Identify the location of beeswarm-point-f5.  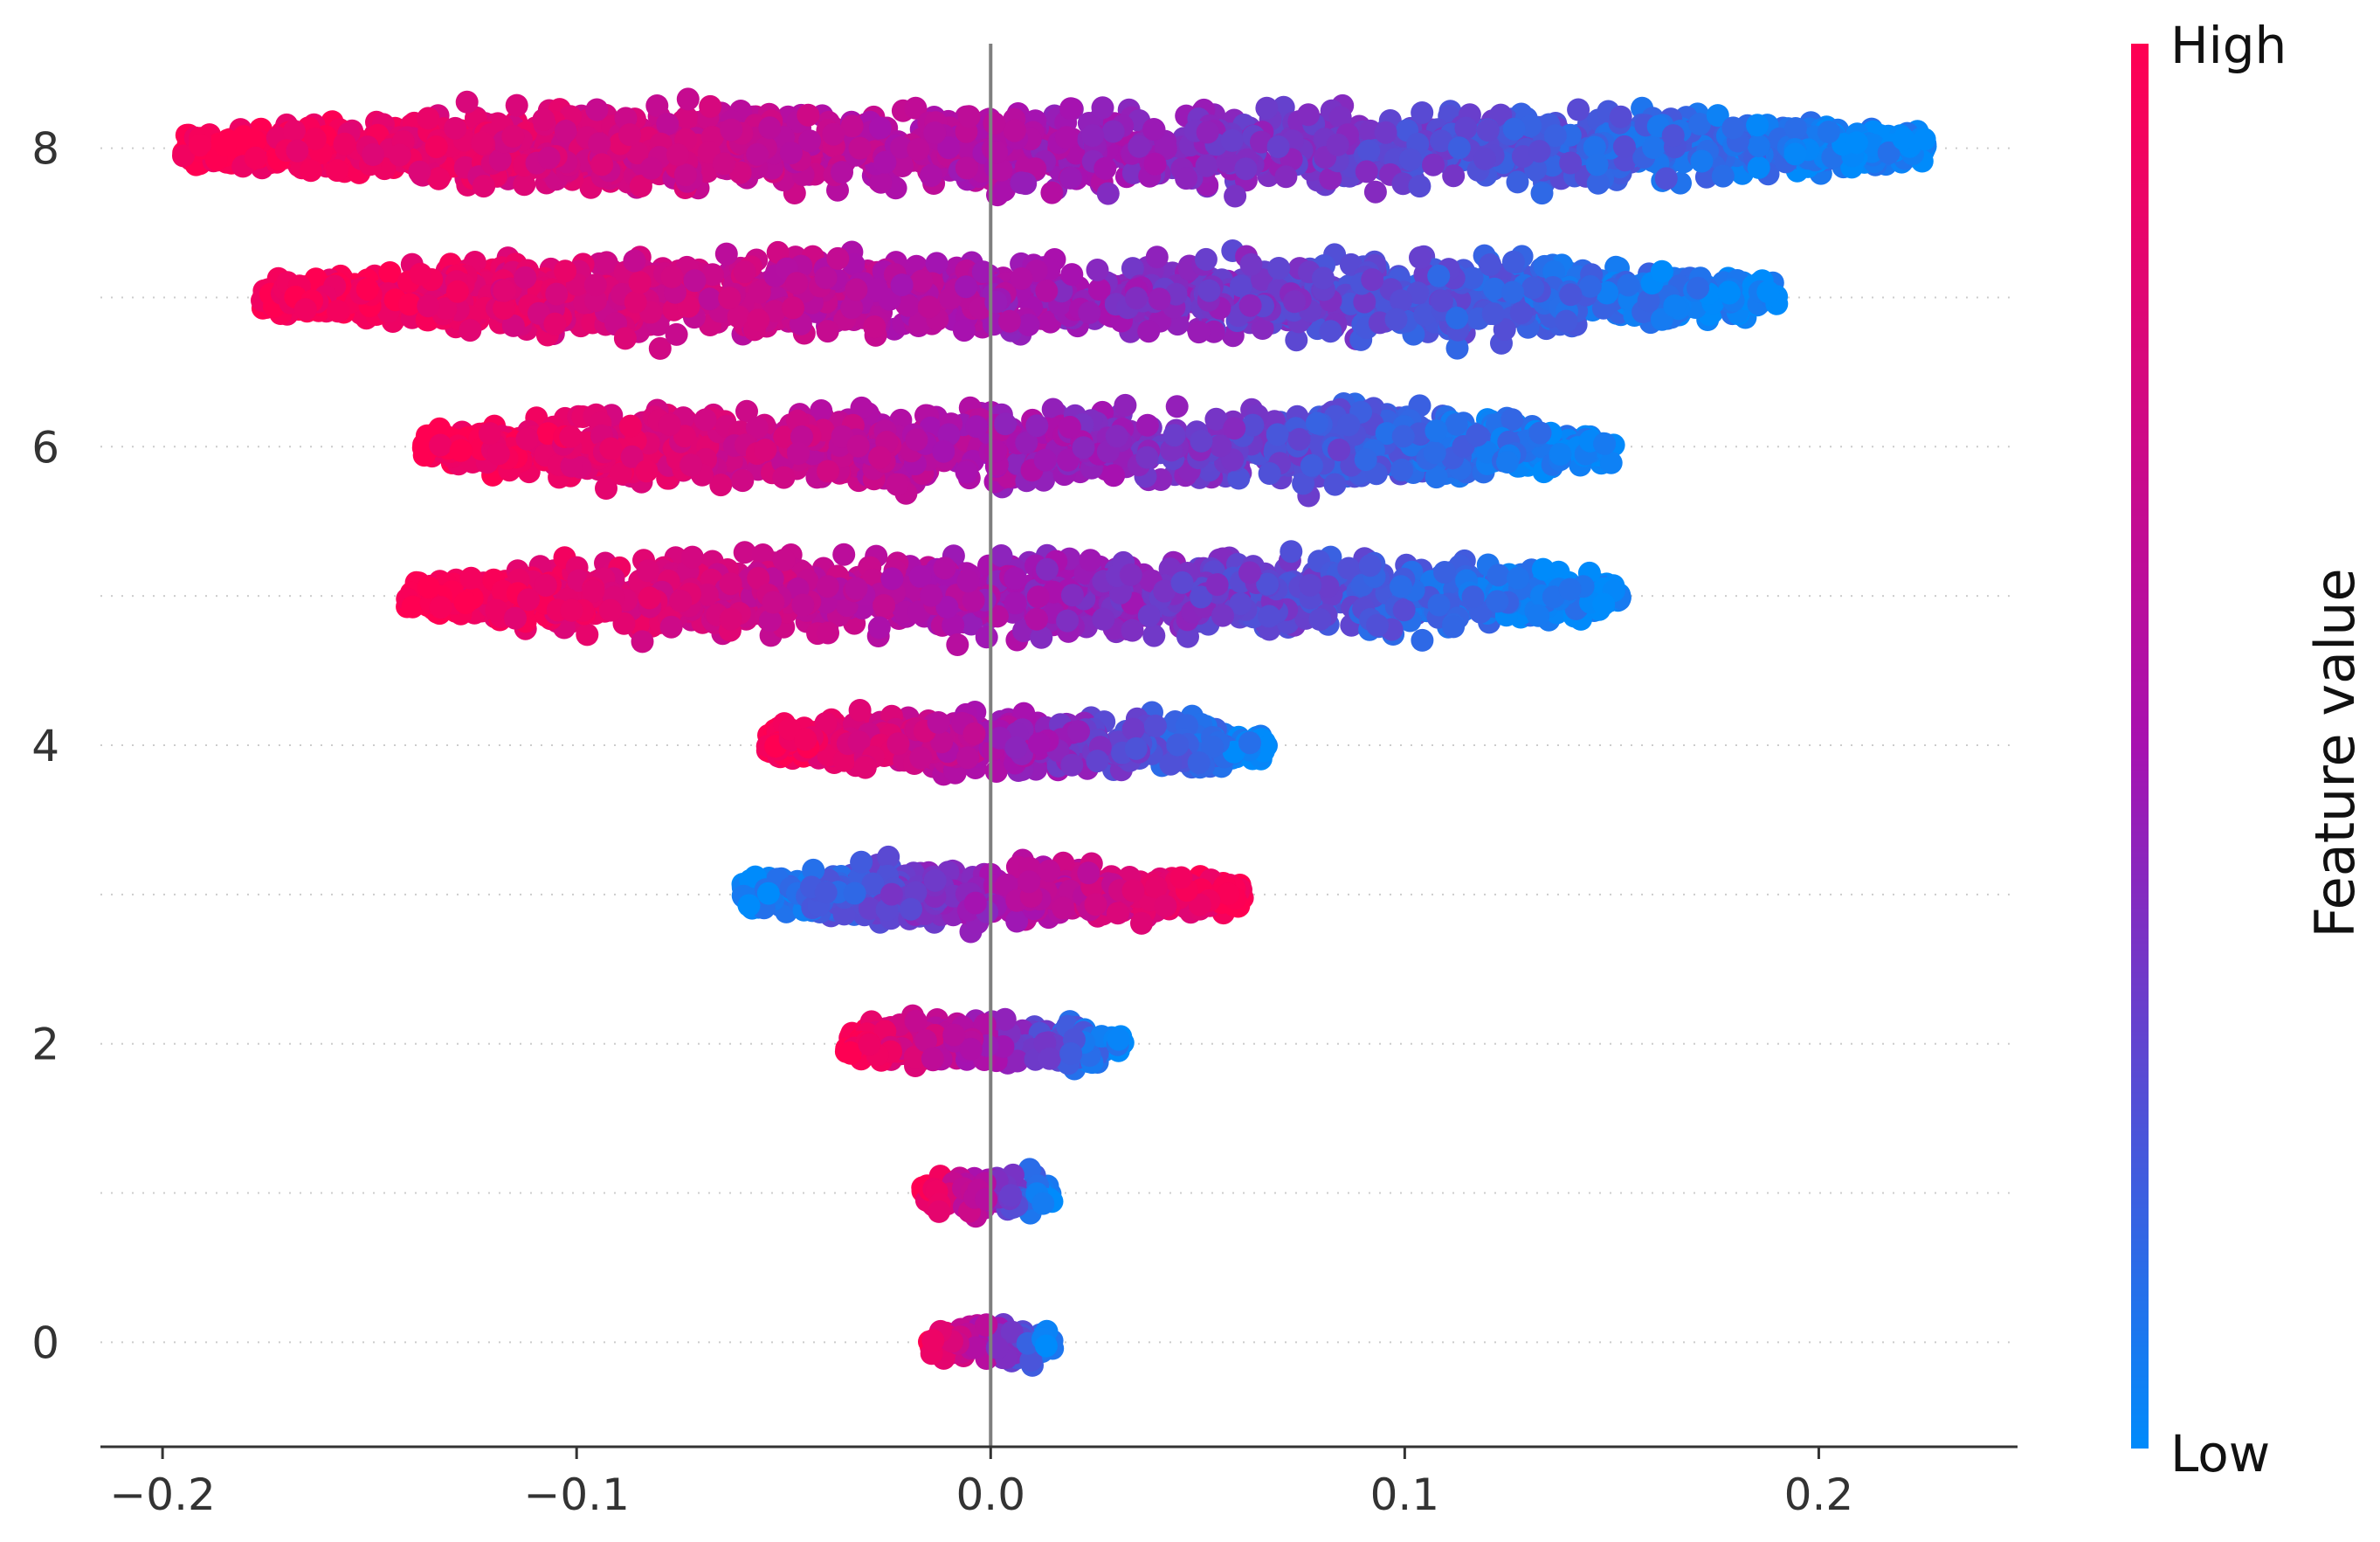
(1154, 635).